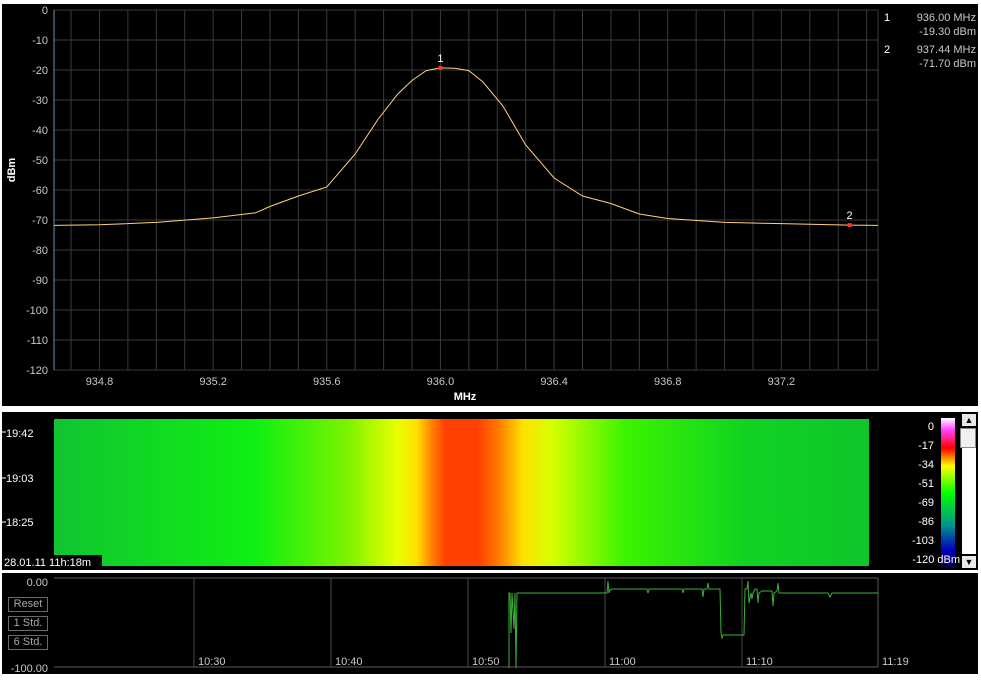  Describe the element at coordinates (887, 50) in the screenshot. I see `marker-2-index: 2` at that location.